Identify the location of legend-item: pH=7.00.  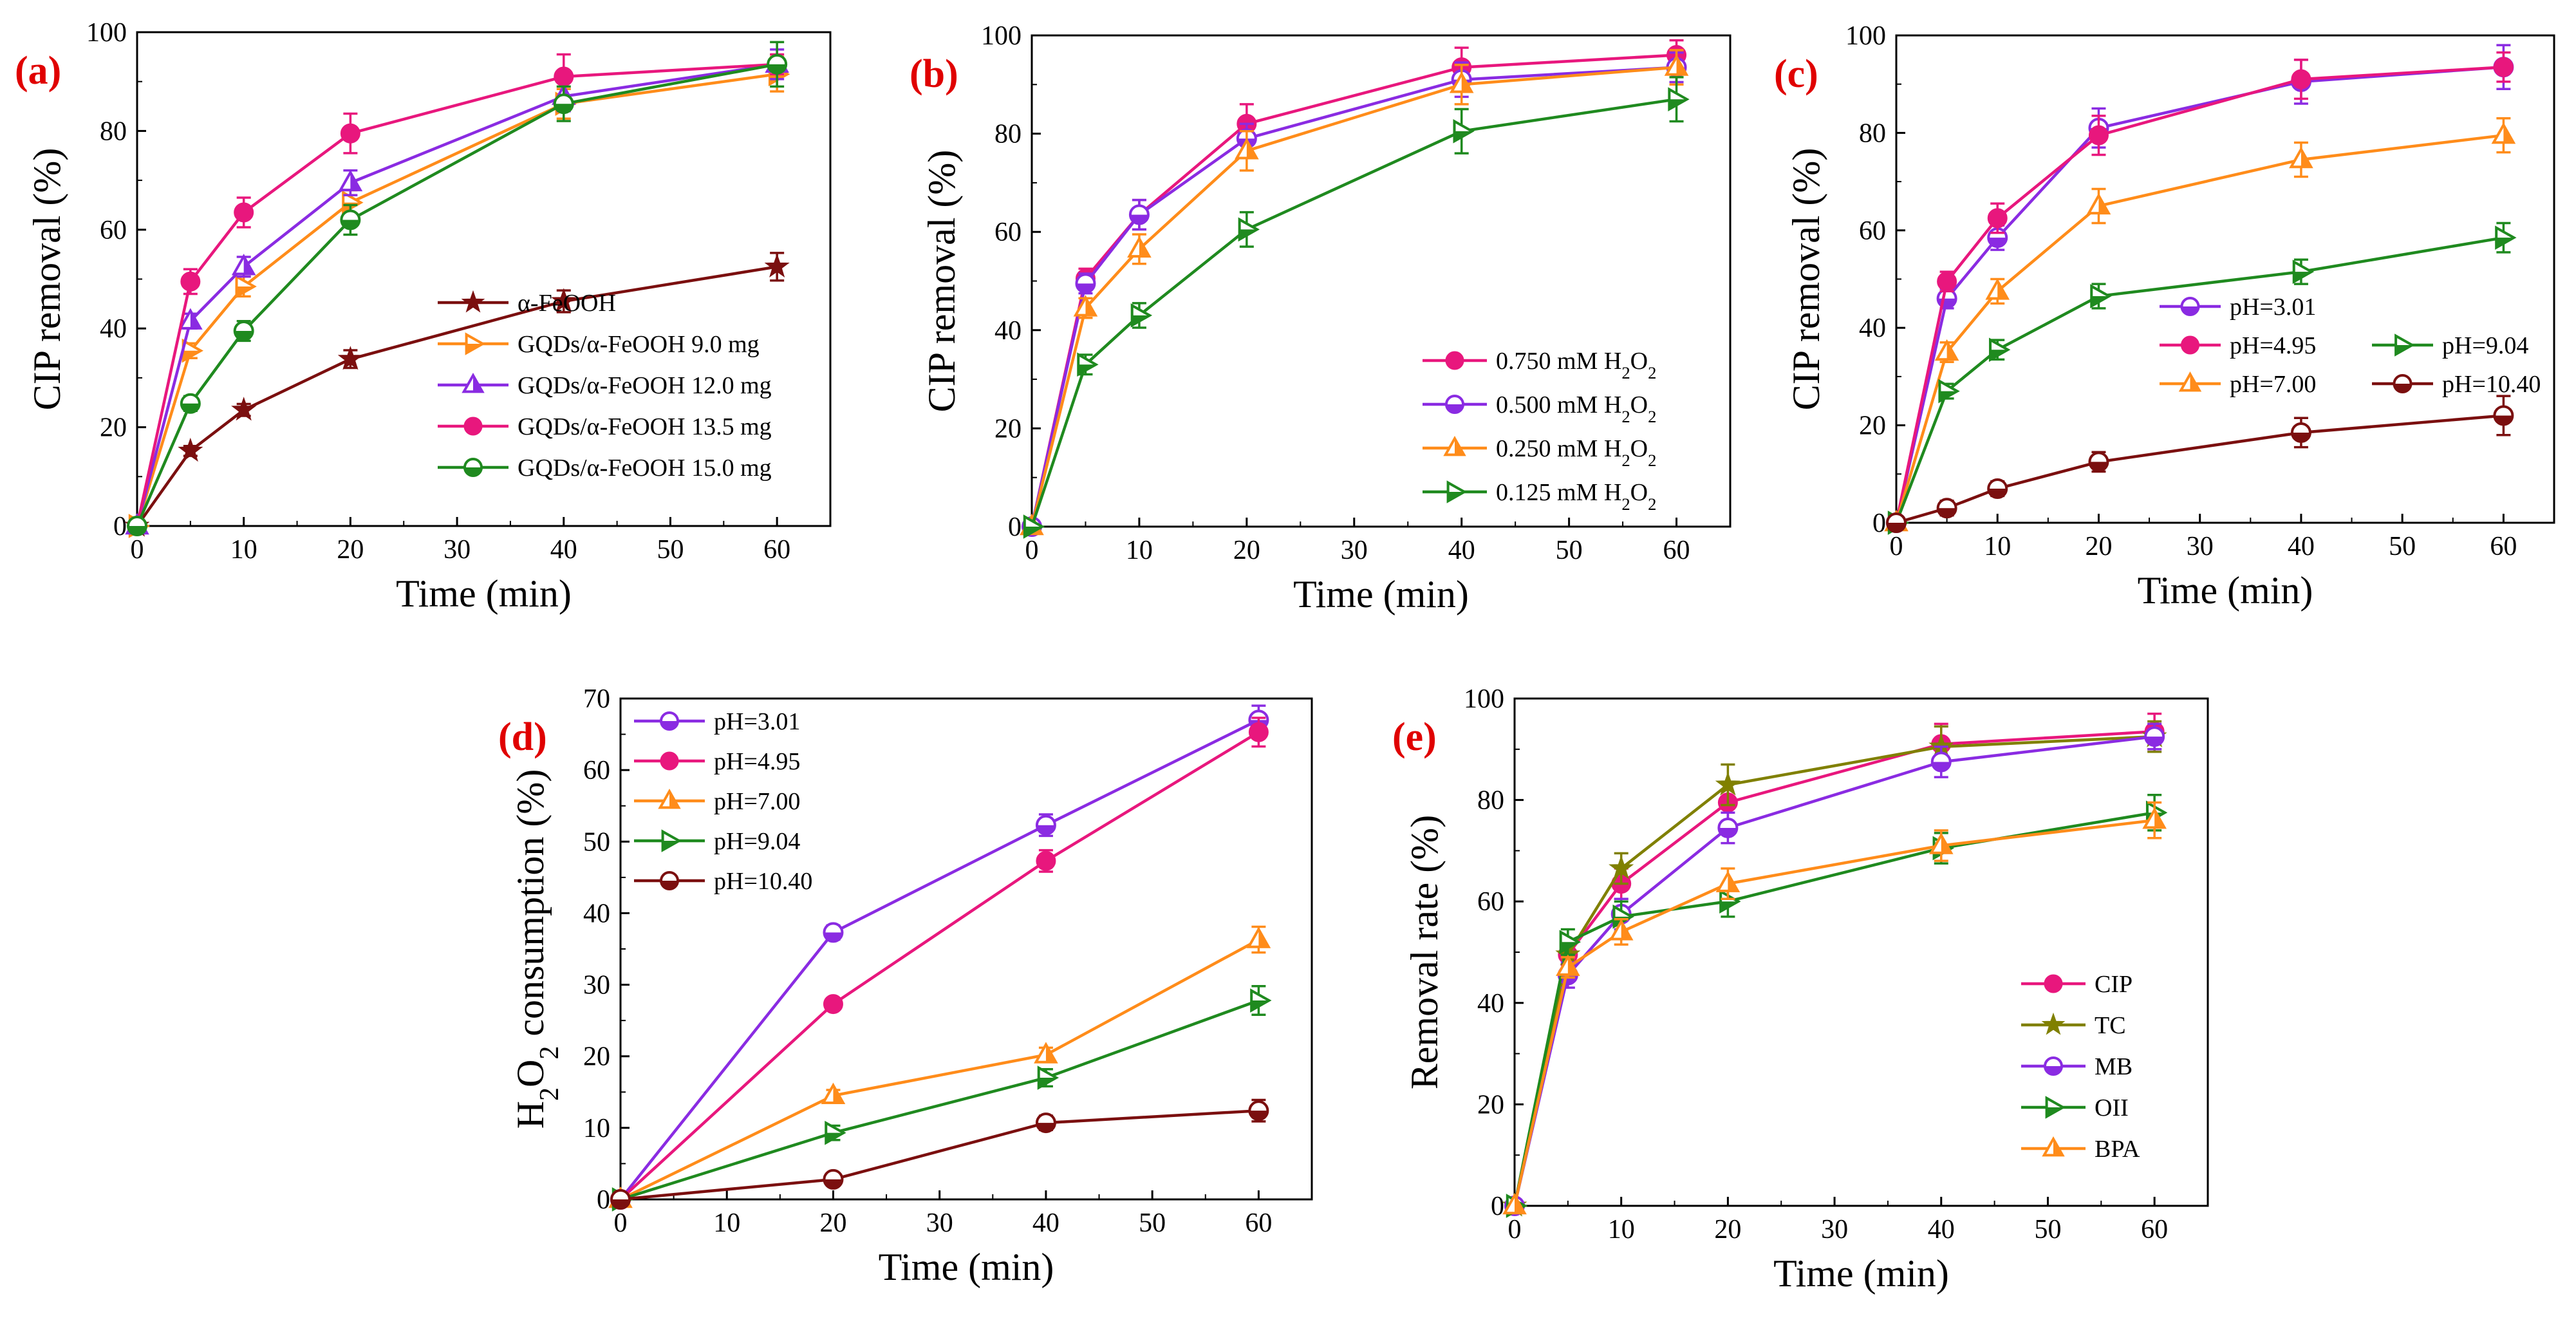
(717, 802).